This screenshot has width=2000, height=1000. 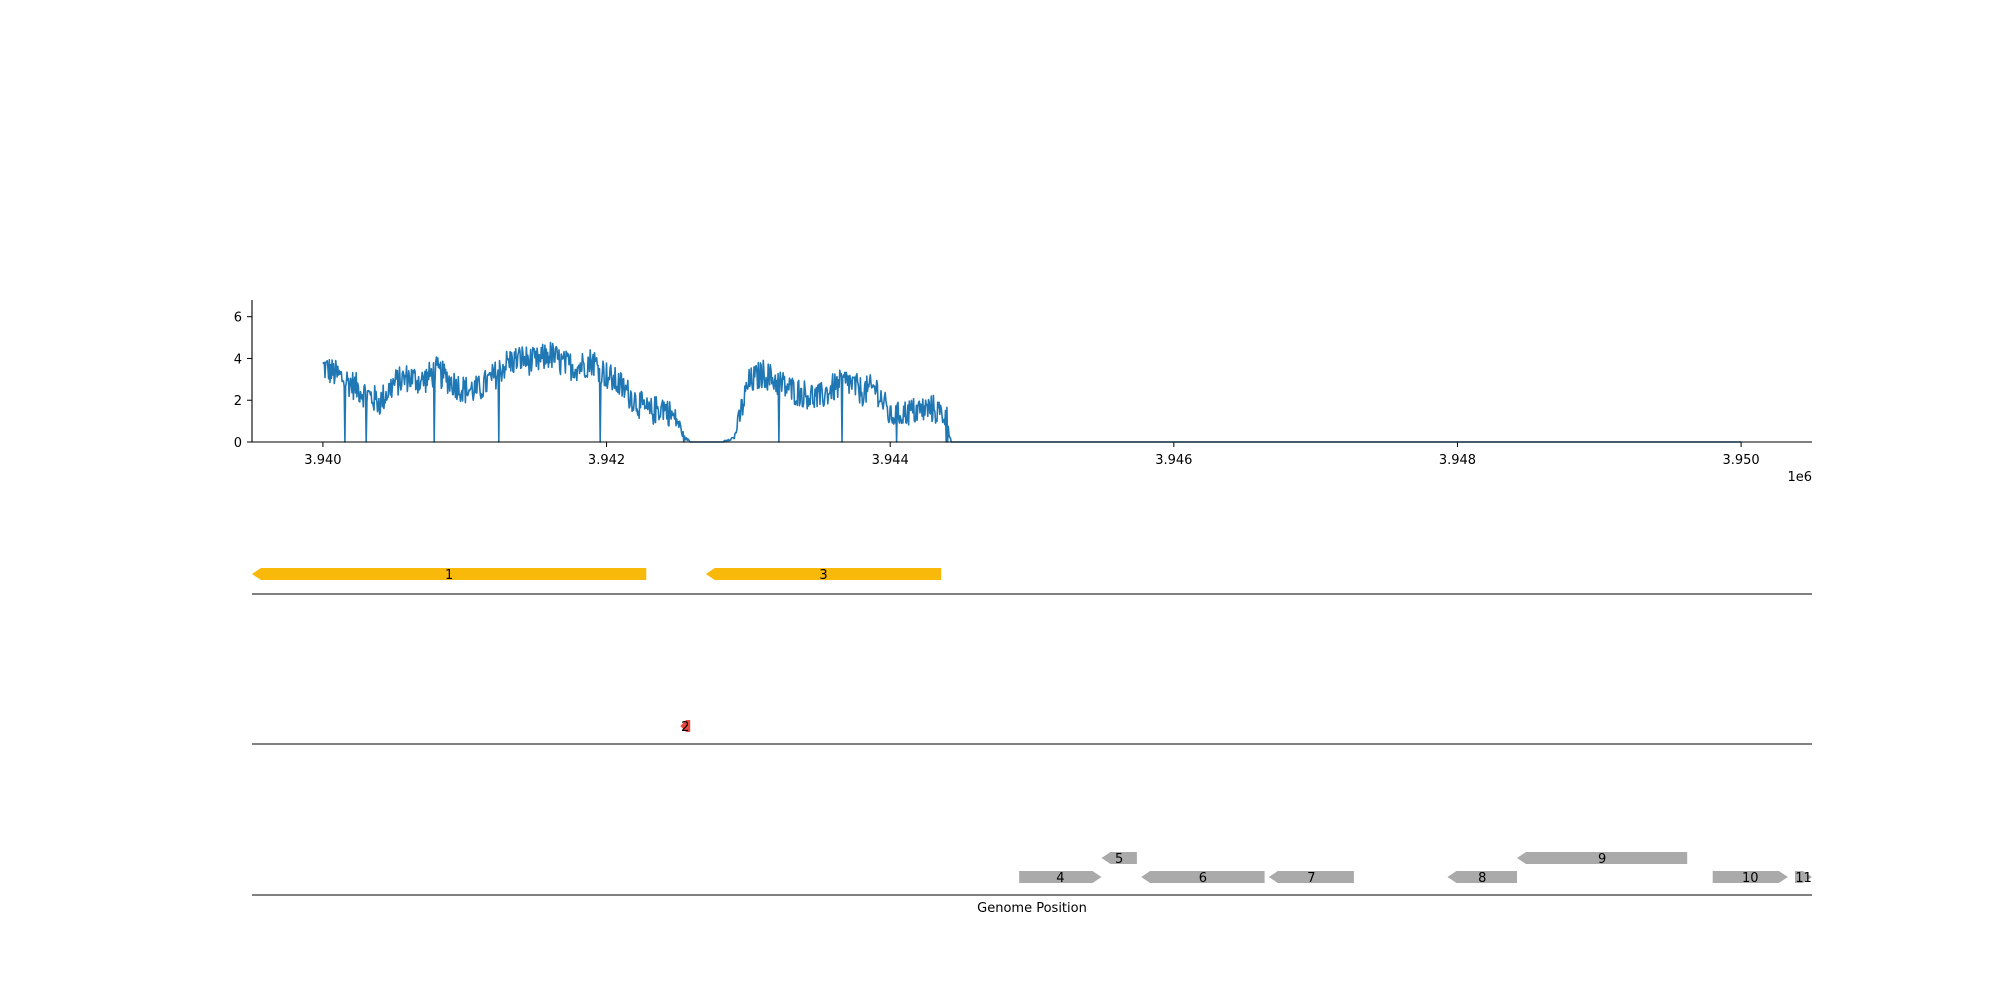 I want to click on gene-label-6: 6, so click(x=1203, y=878).